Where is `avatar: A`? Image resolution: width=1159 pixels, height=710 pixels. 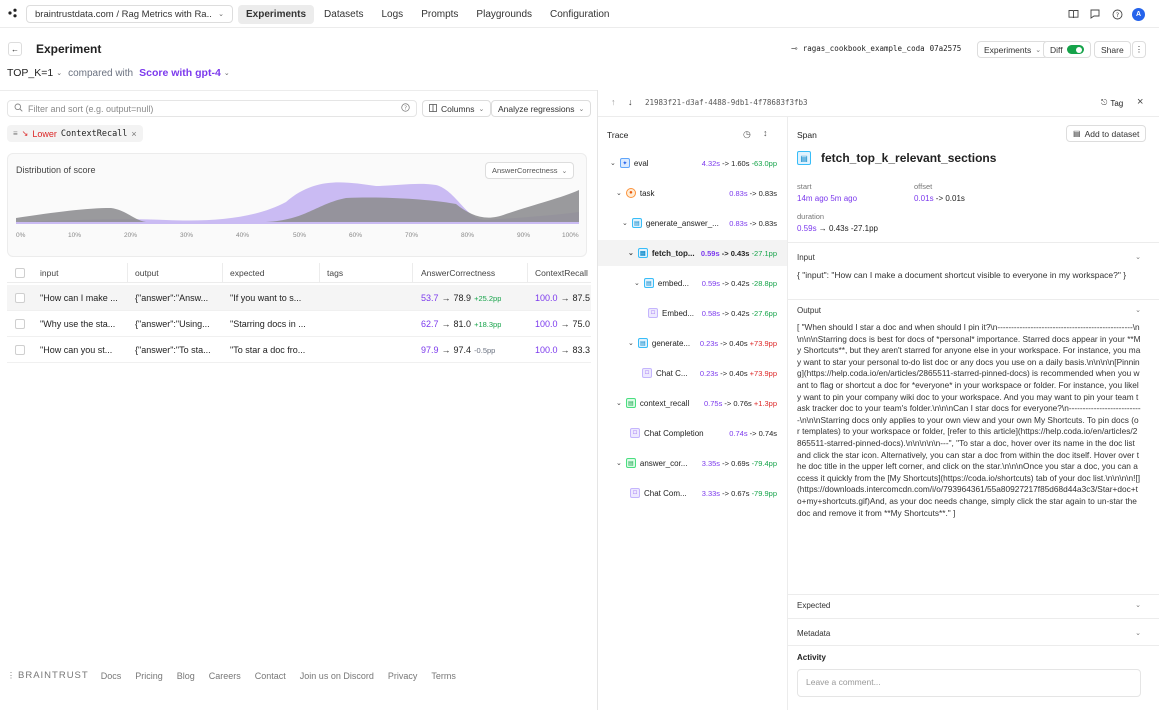
avatar: A is located at coordinates (1138, 14).